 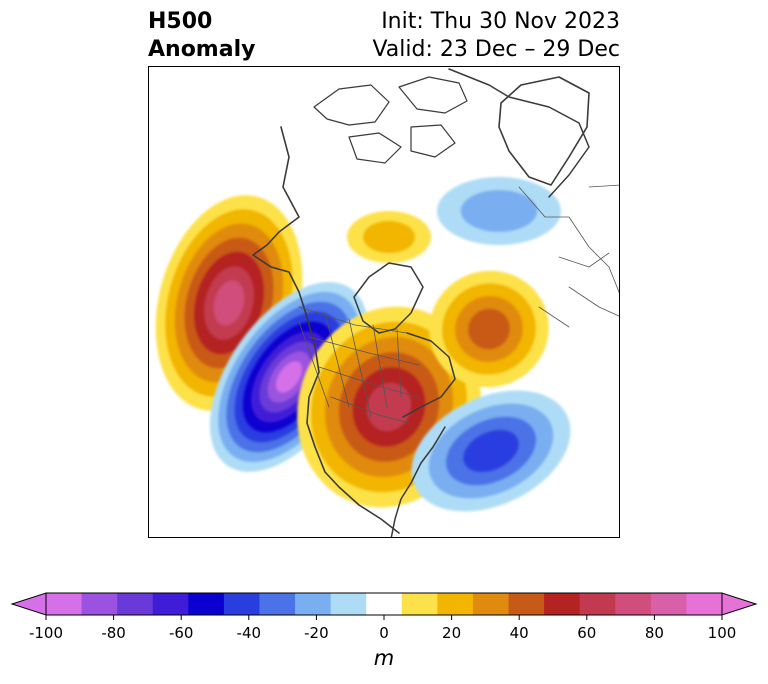 I want to click on colorbar-extend-over, so click(x=739, y=604).